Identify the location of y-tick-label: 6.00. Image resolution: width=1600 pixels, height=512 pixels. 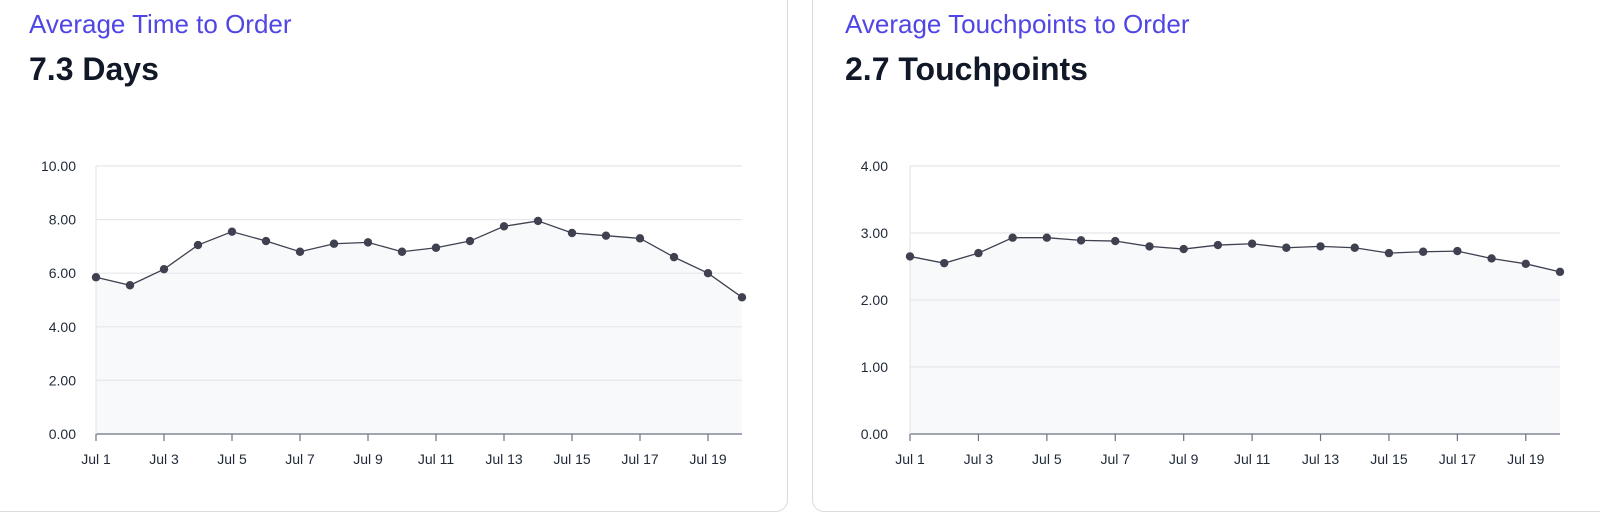
(62, 273).